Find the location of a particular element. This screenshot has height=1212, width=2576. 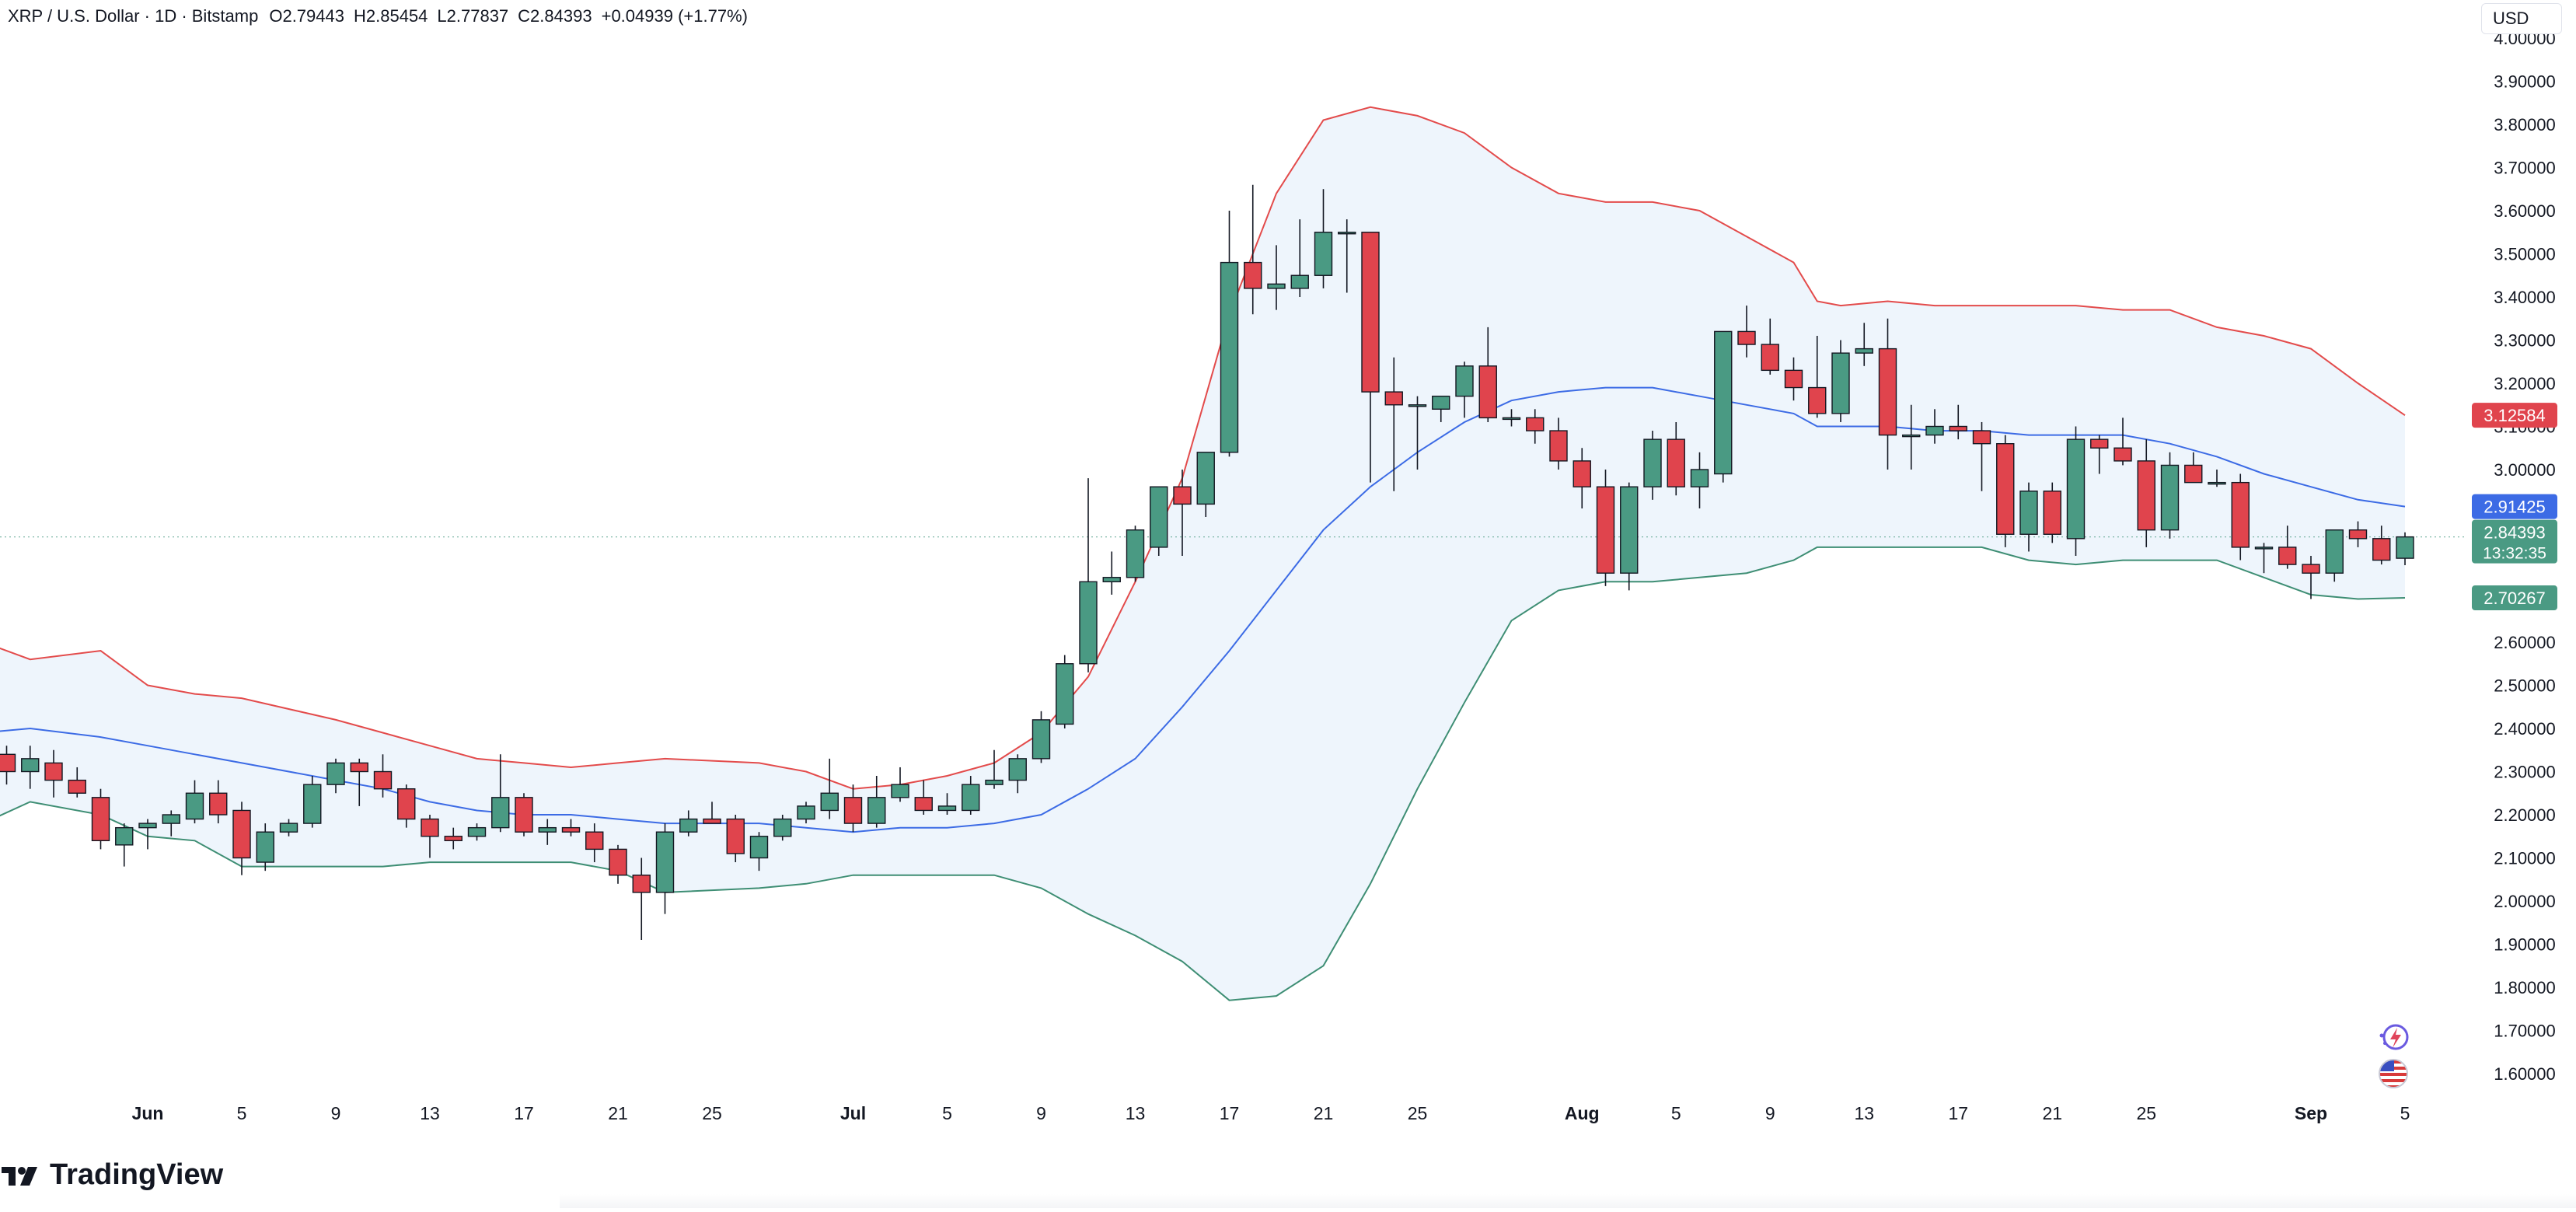

upper-band-badge-bg is located at coordinates (2515, 416).